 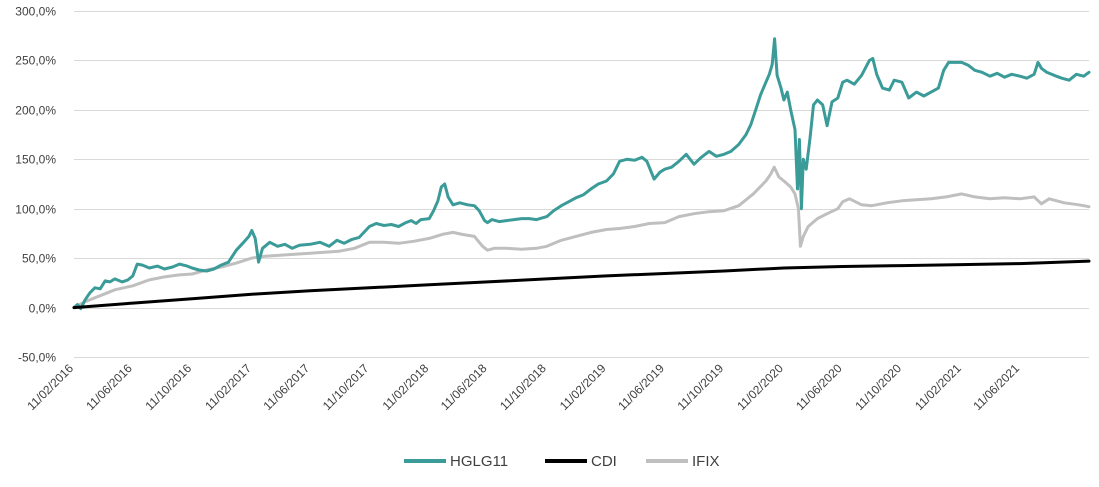 I want to click on legend-label: IFIX, so click(x=706, y=461).